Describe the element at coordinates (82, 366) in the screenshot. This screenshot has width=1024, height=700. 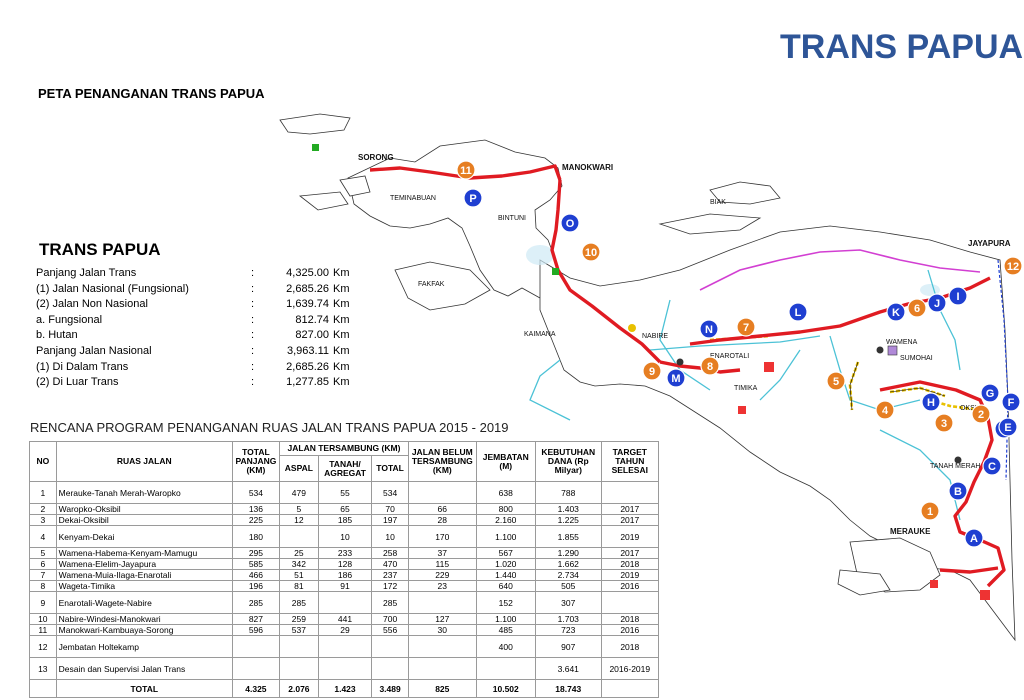
I see `summary-label: (1) Di Dalam Trans` at that location.